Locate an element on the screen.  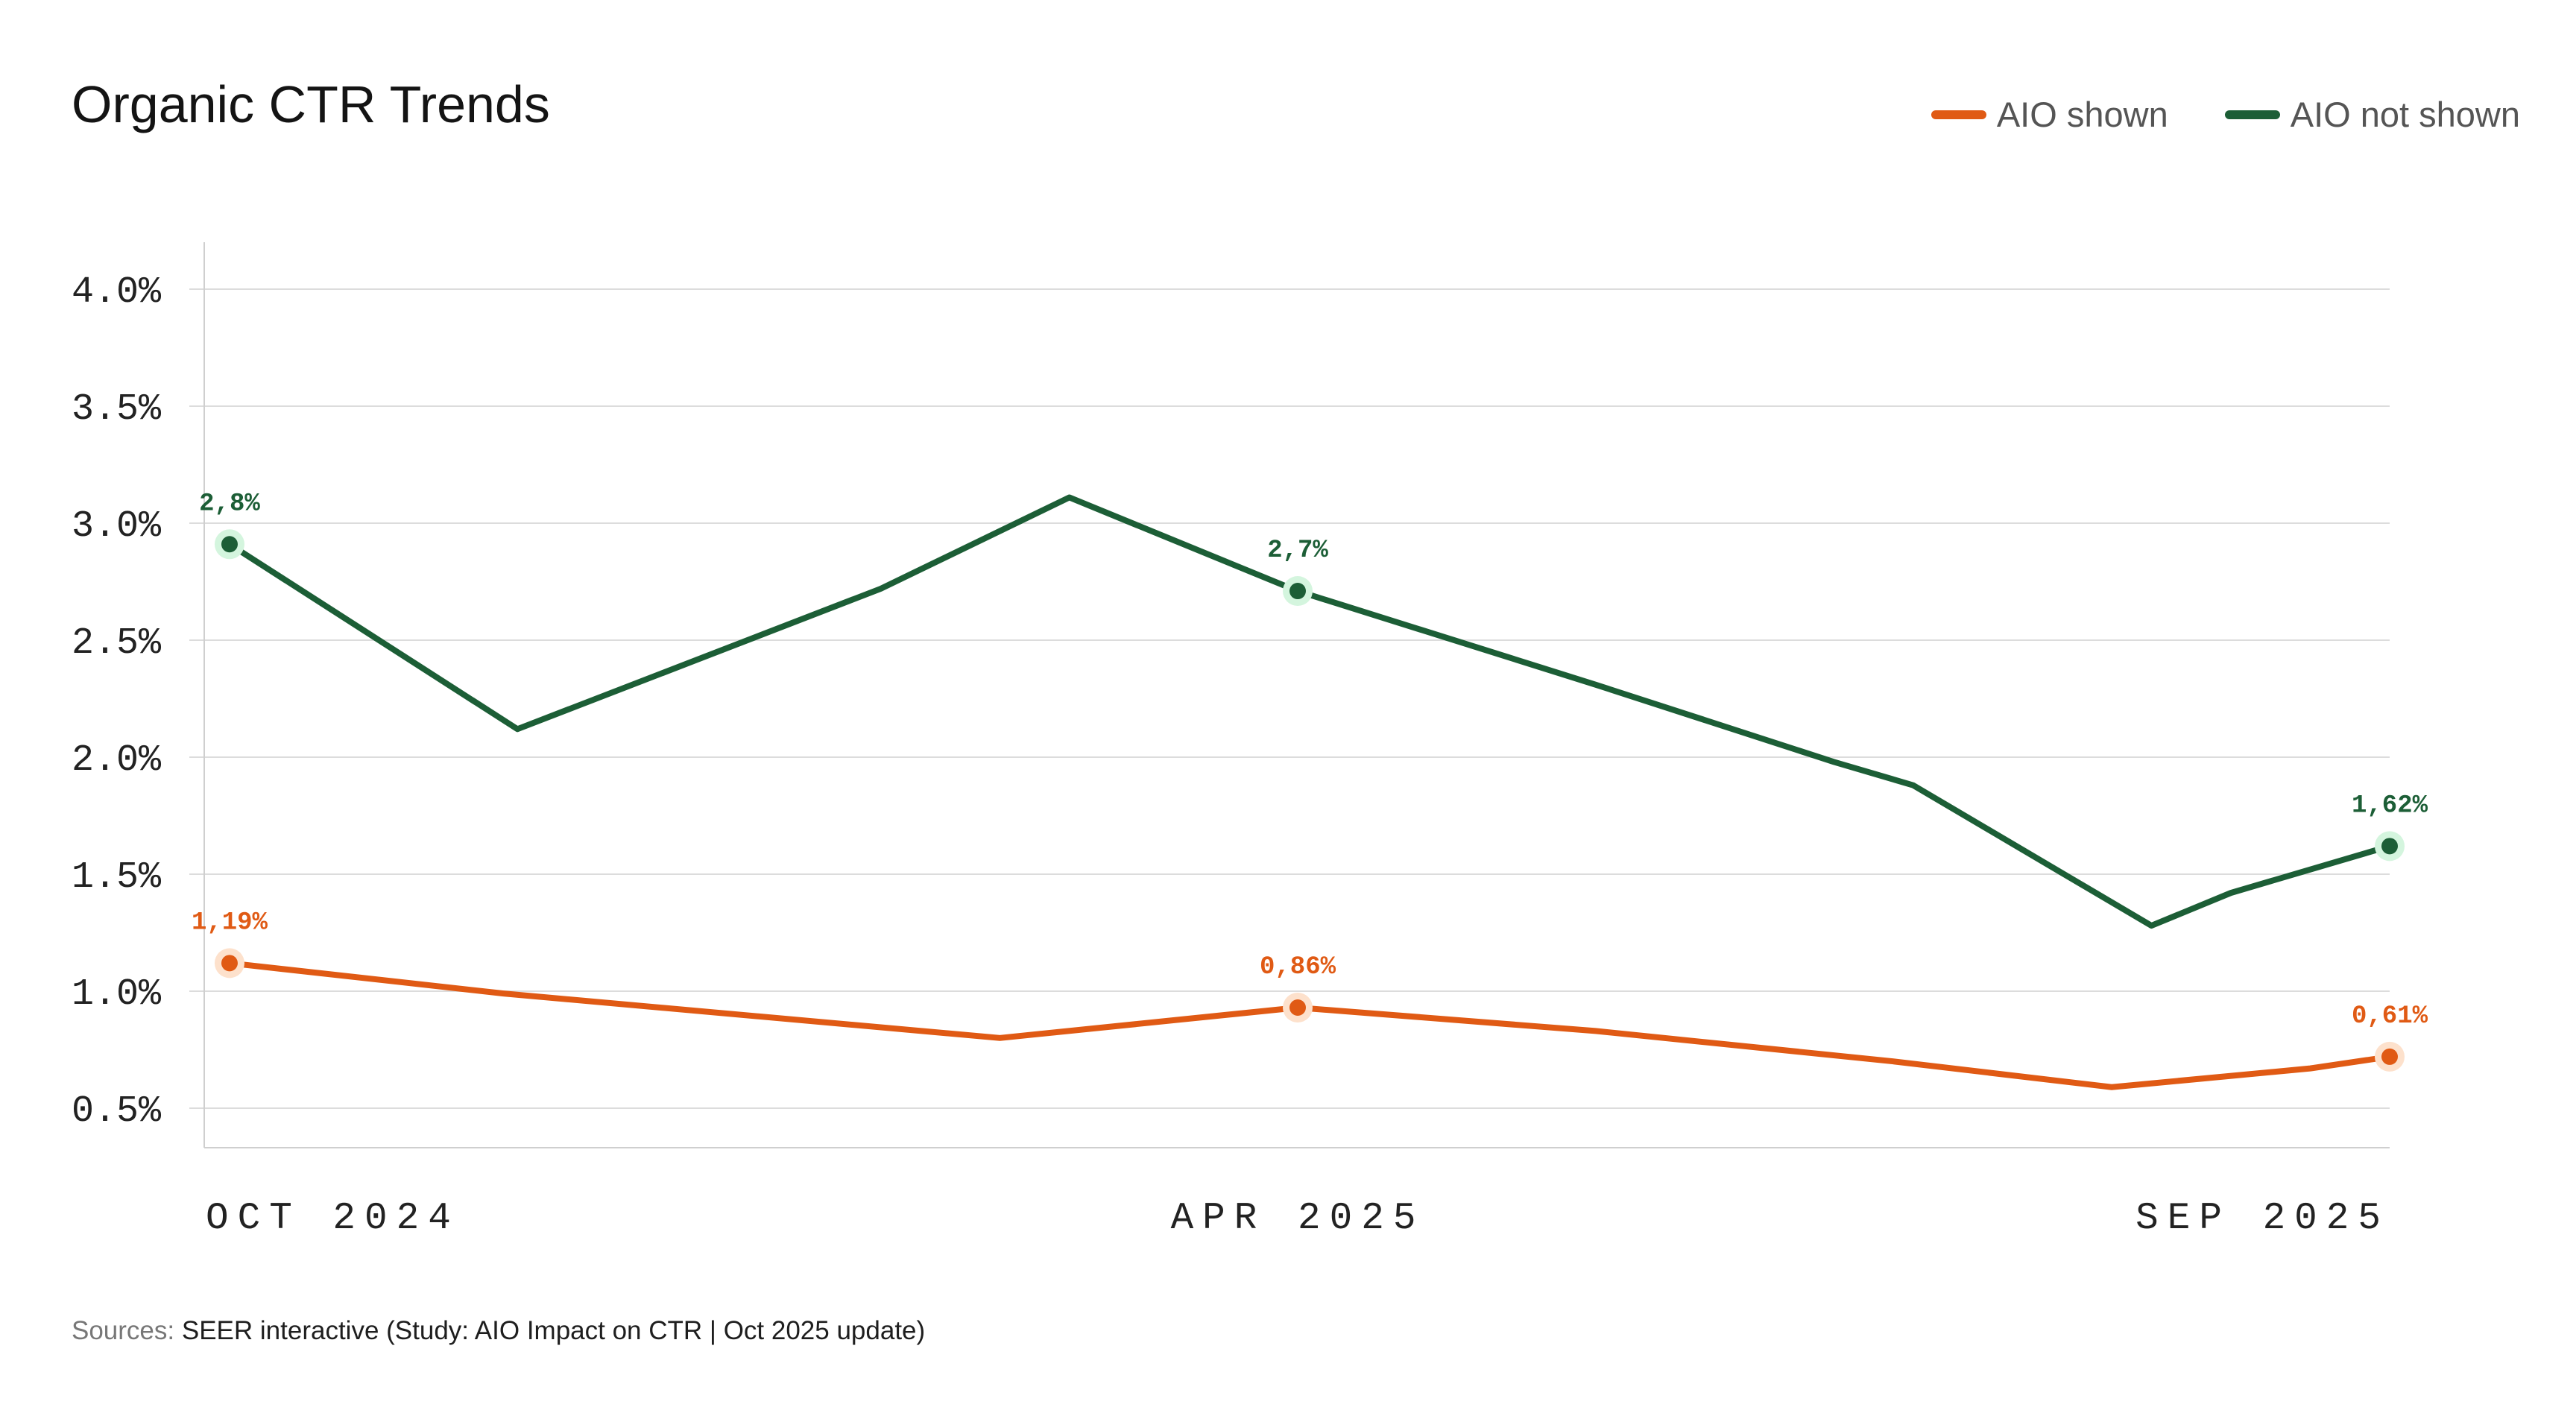
legend-swatch-aio-not-shown is located at coordinates (2252, 114).